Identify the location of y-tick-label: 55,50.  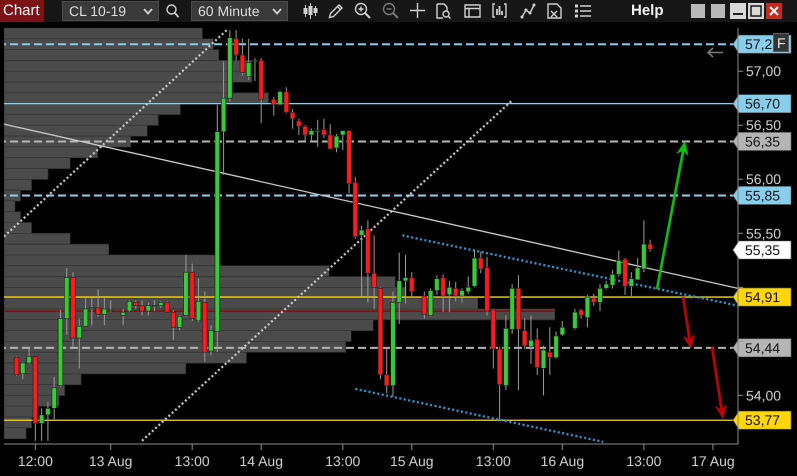
(764, 233).